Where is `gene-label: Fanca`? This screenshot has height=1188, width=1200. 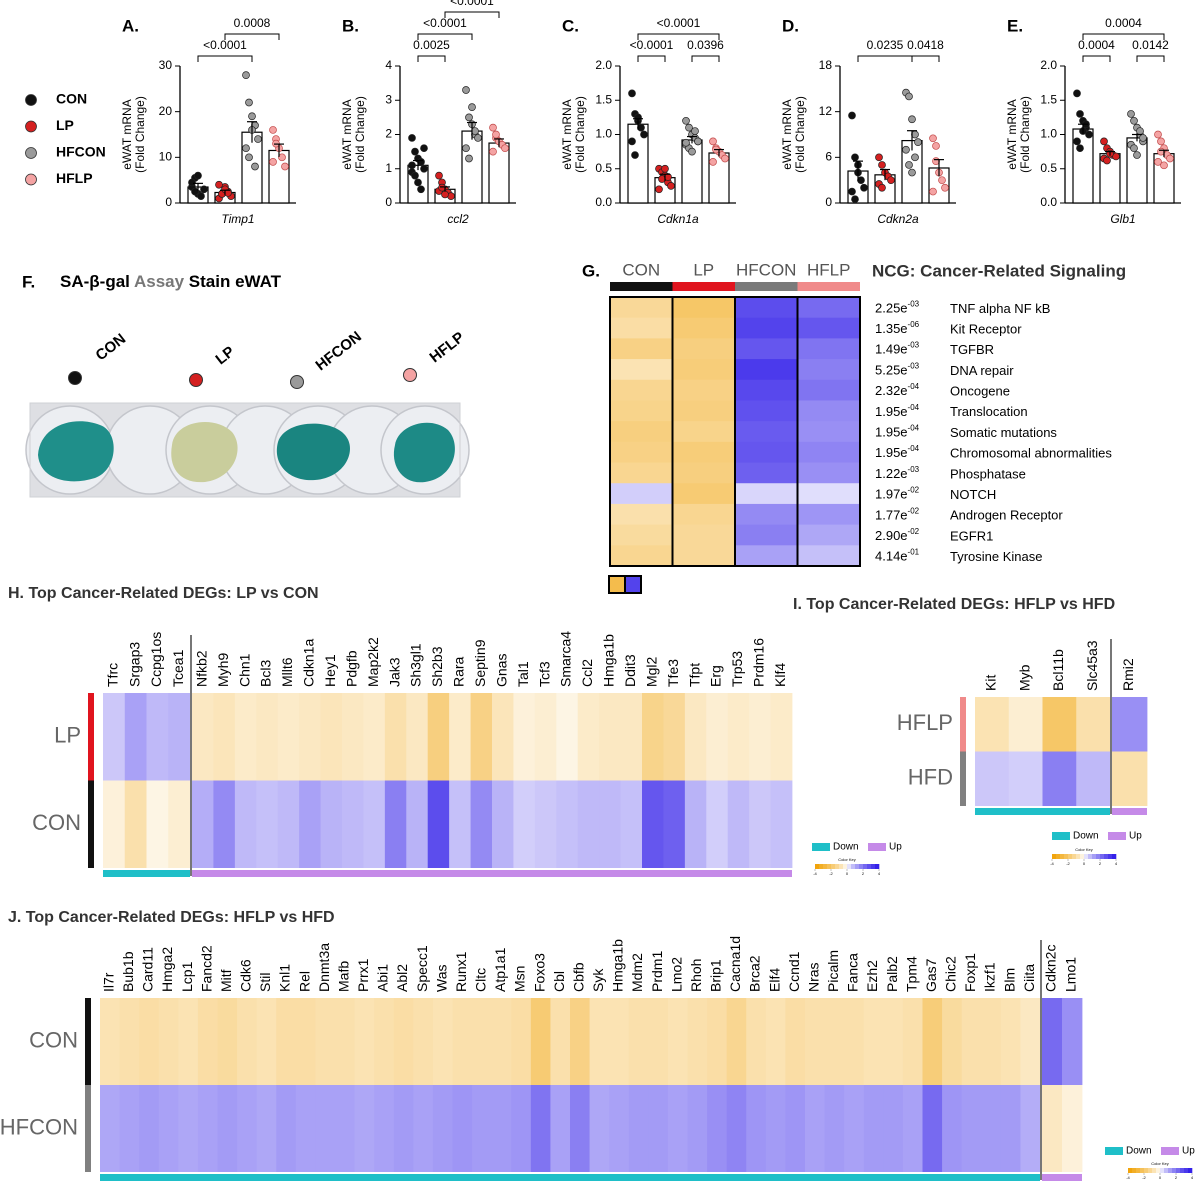 gene-label: Fanca is located at coordinates (853, 972).